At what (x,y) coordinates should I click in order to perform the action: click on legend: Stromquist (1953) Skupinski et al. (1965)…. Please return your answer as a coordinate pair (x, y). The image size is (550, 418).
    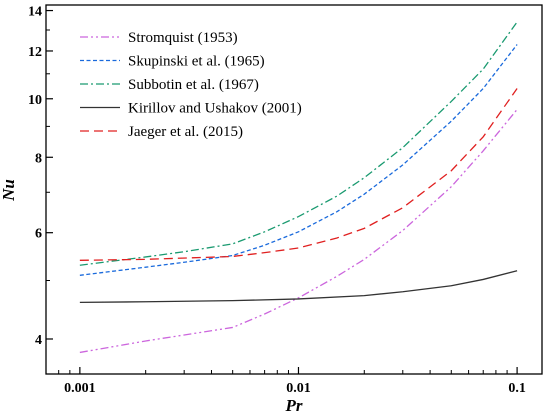
    Looking at the image, I should click on (191, 85).